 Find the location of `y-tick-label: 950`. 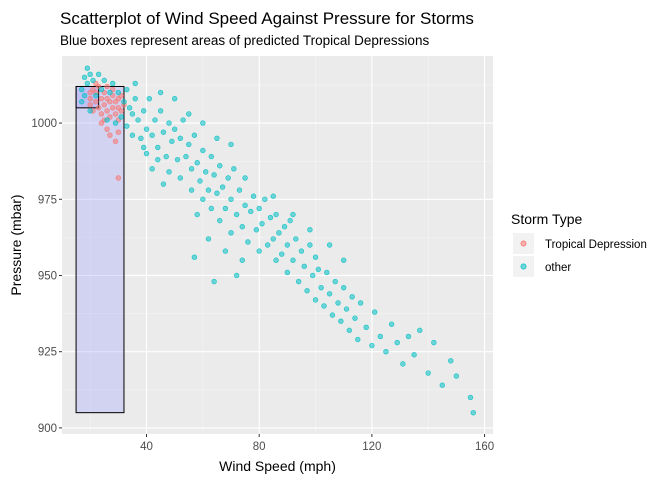

y-tick-label: 950 is located at coordinates (47, 276).